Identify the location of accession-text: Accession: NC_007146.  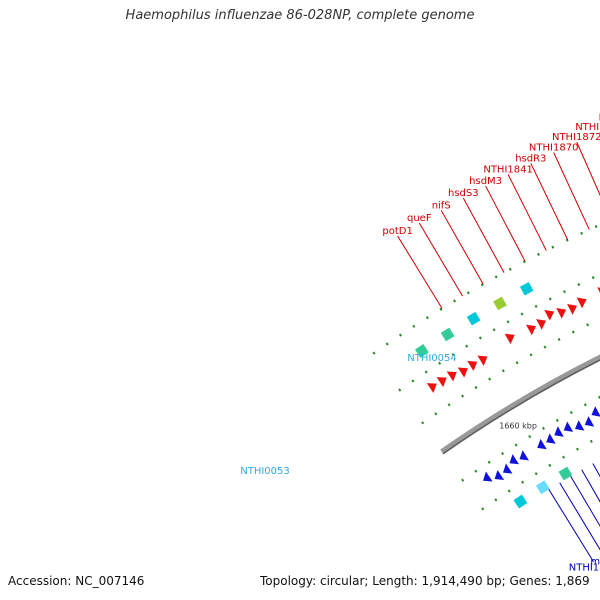
(76, 581).